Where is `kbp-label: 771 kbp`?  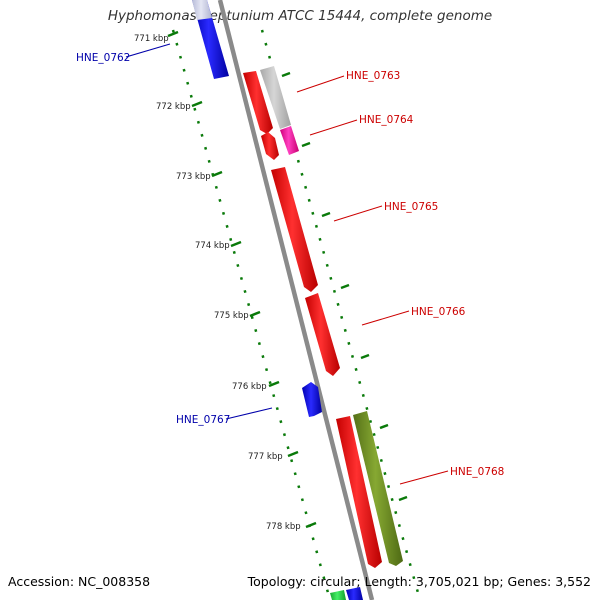 kbp-label: 771 kbp is located at coordinates (151, 39).